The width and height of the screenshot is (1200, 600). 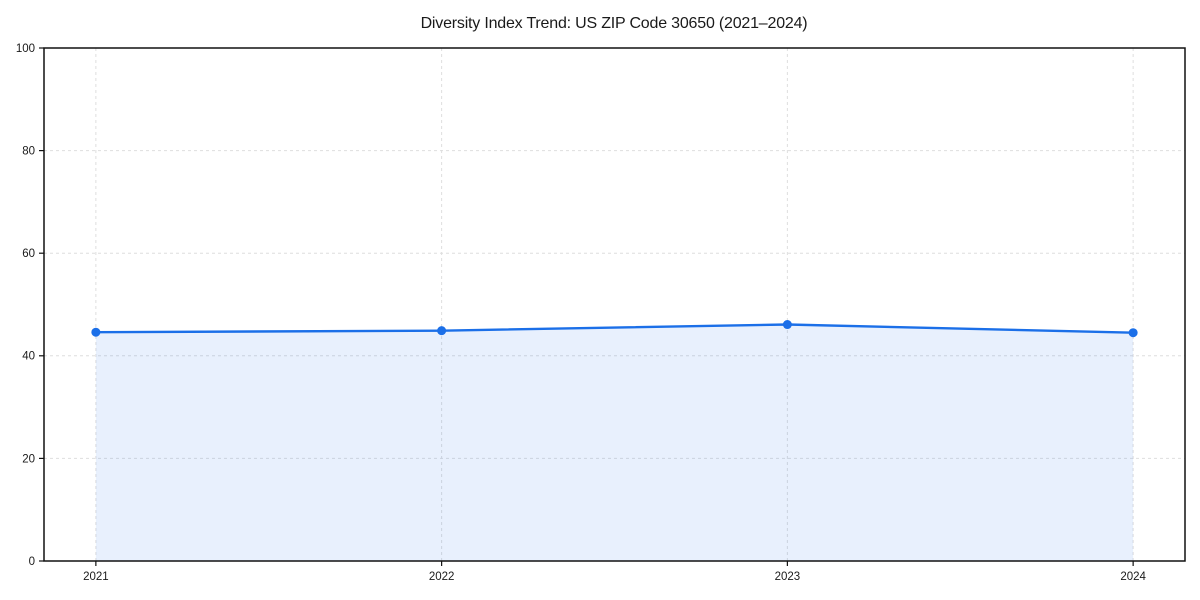 What do you see at coordinates (28, 254) in the screenshot?
I see `y-tick-label: 60` at bounding box center [28, 254].